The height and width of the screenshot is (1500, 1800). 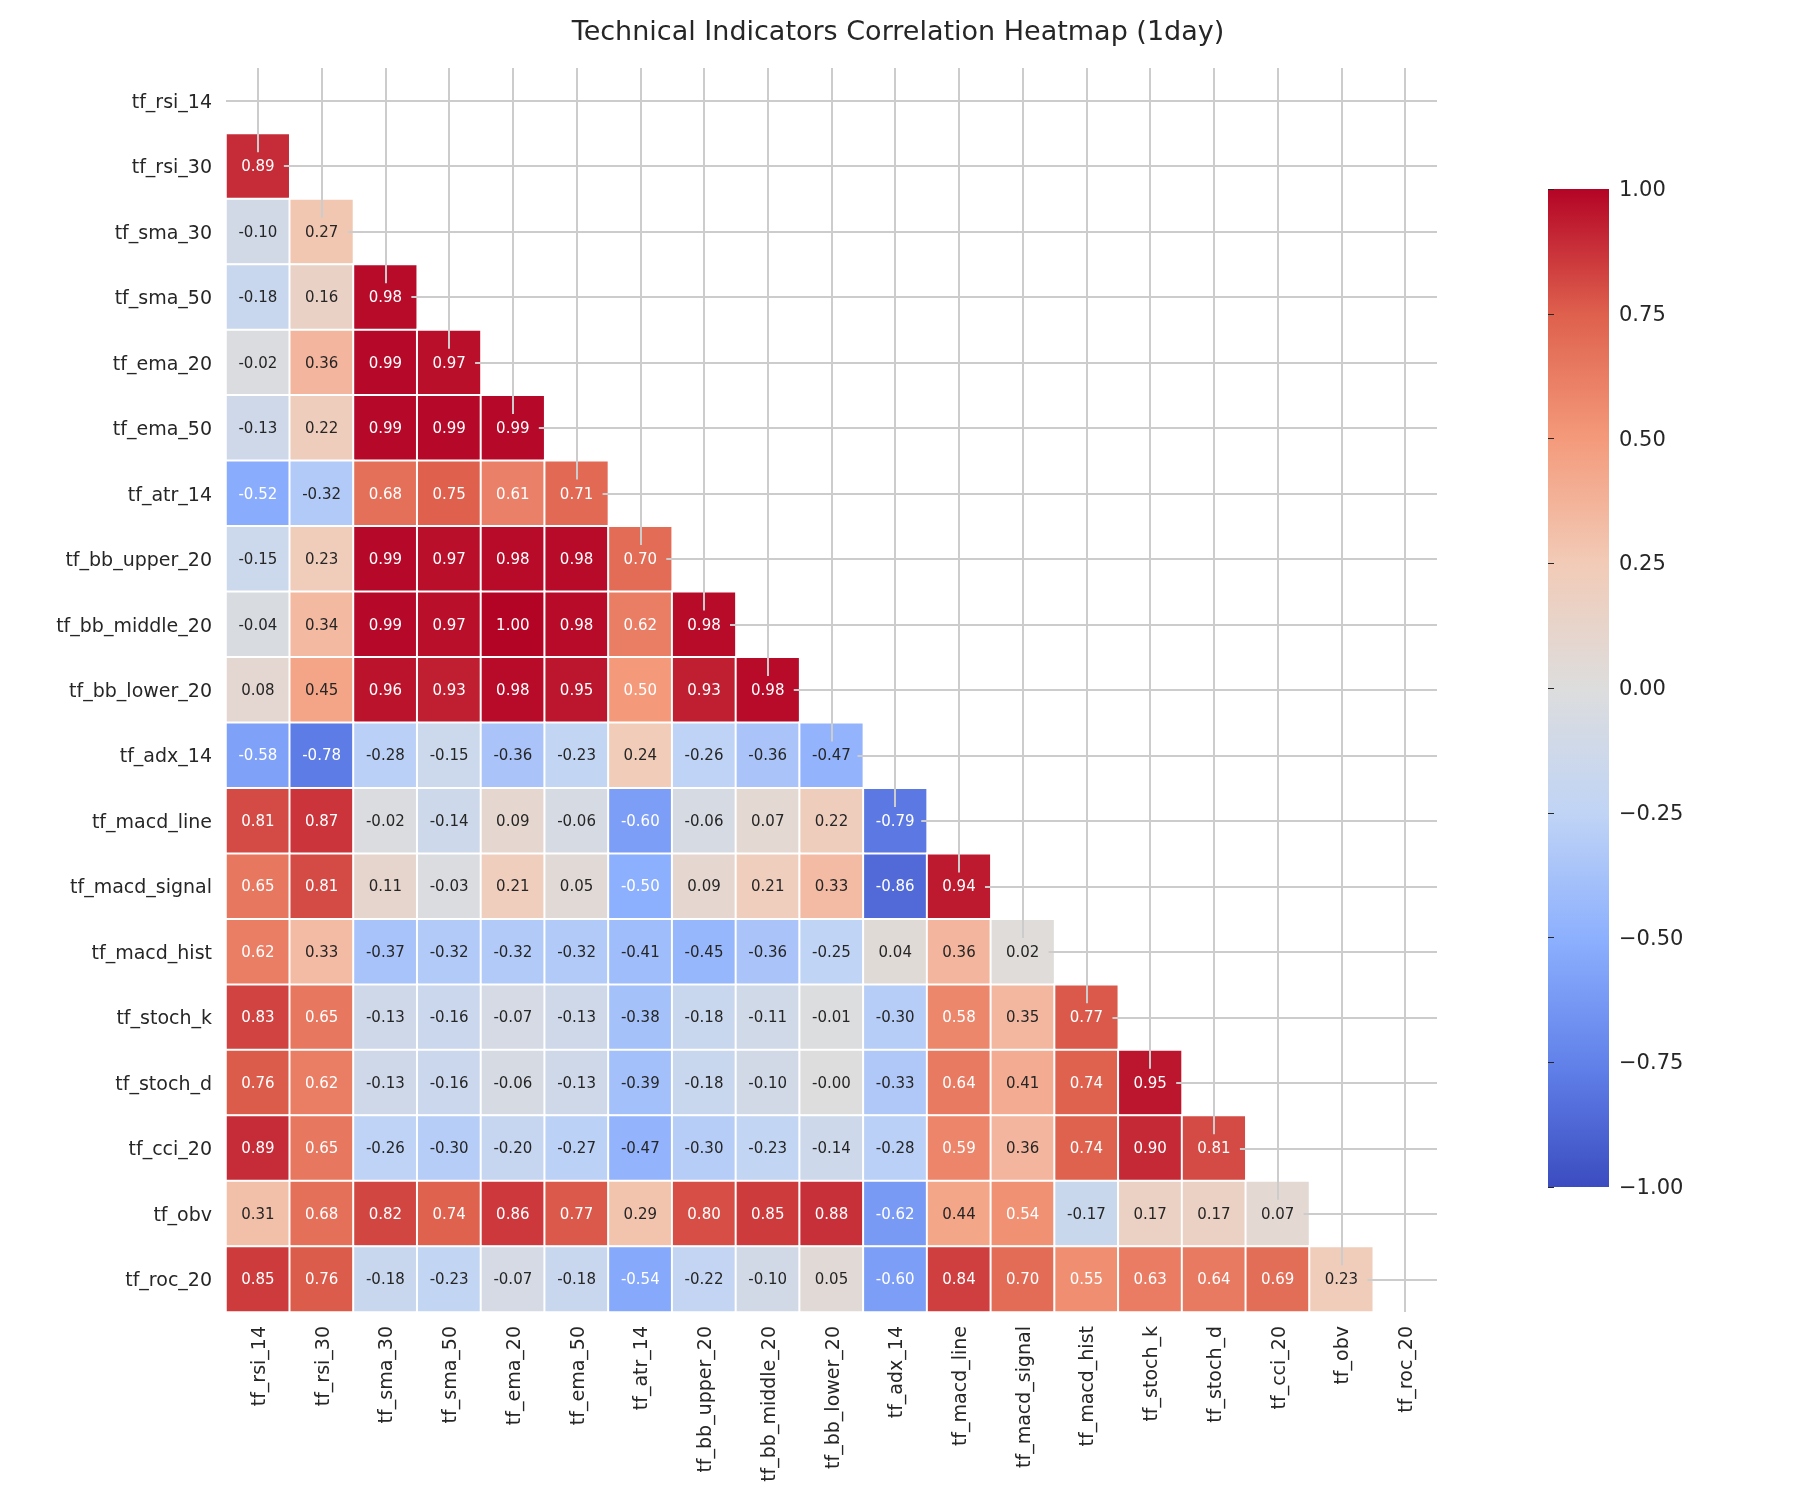 I want to click on x-tick-label: tf_macd_signal, so click(x=1023, y=1397).